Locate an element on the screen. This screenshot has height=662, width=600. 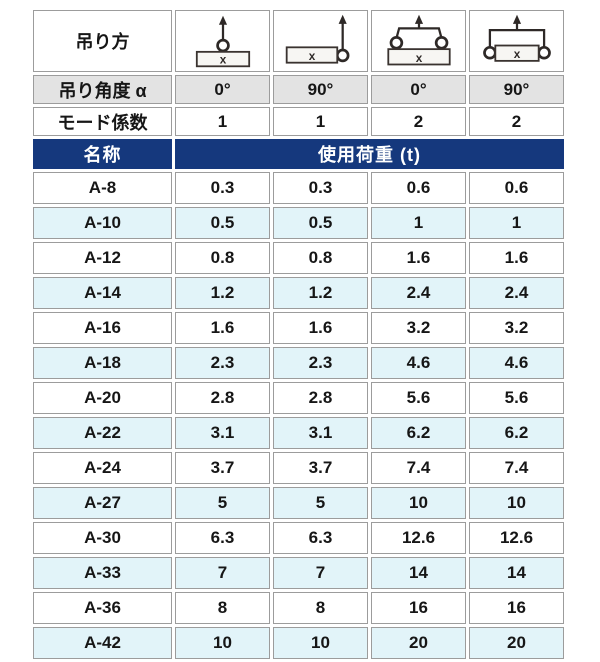
table-row: A-36 8 8 16 16 is located at coordinates (298, 608).